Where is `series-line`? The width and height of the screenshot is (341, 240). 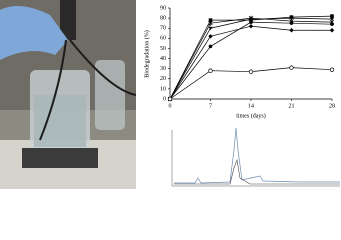
series-line is located at coordinates (250, 62).